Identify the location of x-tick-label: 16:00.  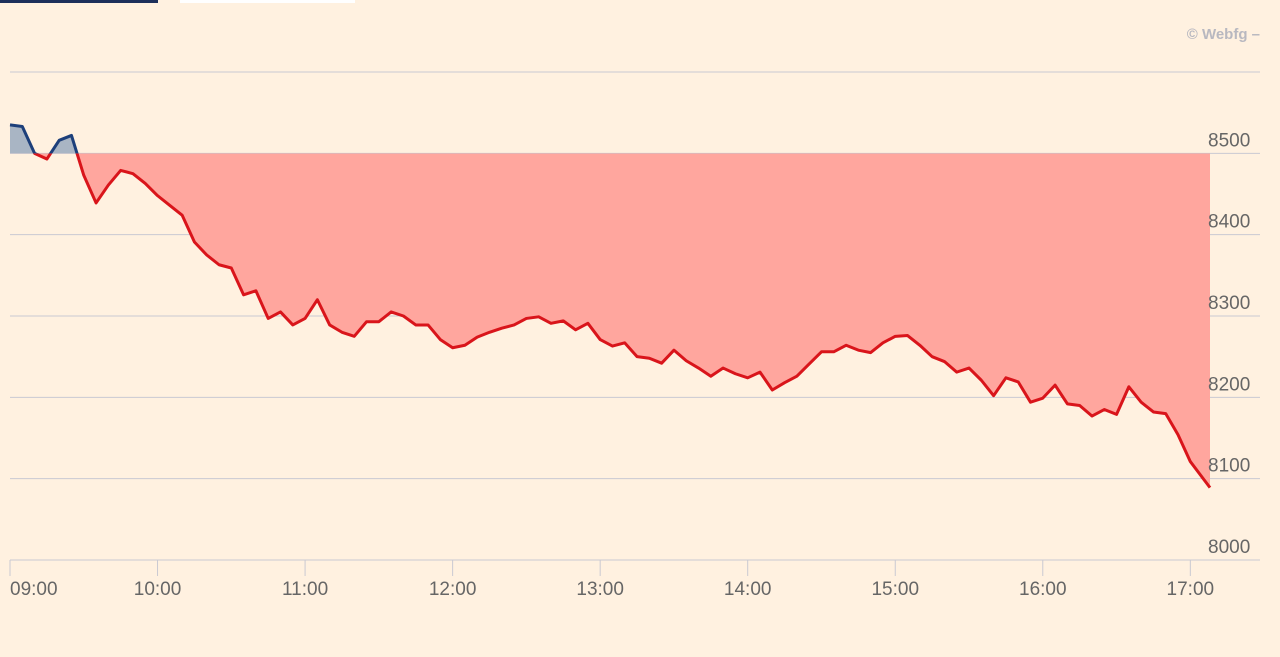
(1043, 589).